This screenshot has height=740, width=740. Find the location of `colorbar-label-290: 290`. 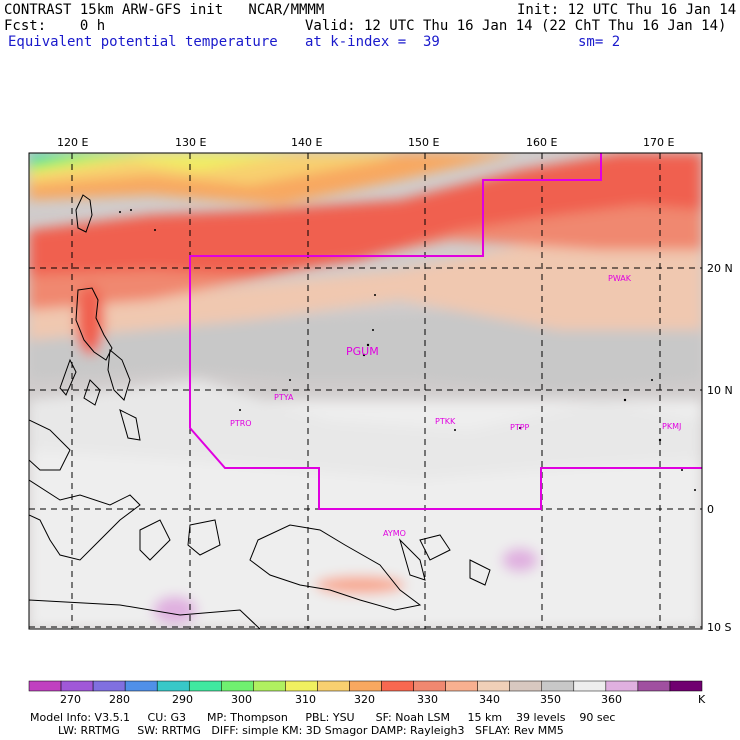

colorbar-label-290: 290 is located at coordinates (182, 699).